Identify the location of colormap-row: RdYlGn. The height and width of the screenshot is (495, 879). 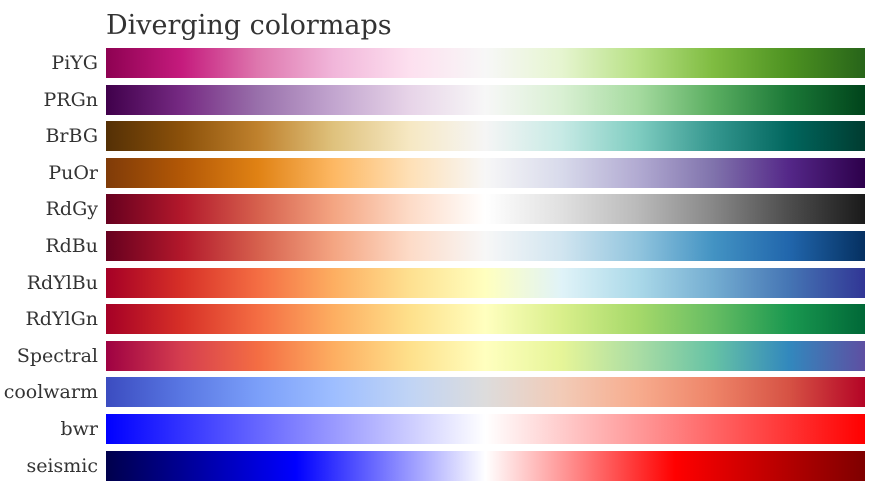
(439, 319).